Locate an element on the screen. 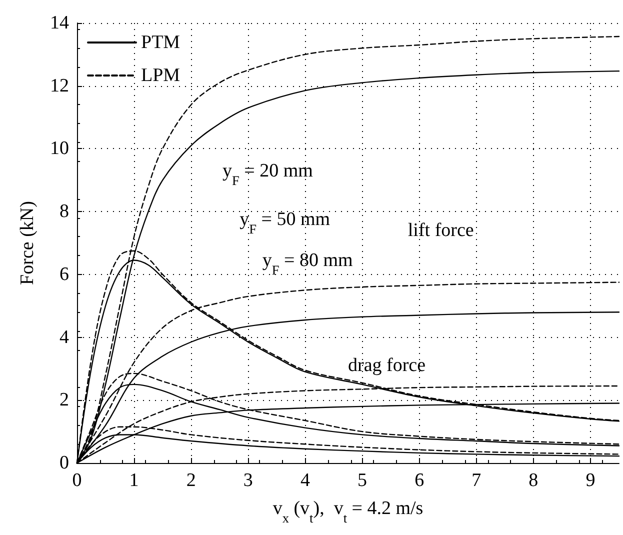  annotation: drag force is located at coordinates (387, 365).